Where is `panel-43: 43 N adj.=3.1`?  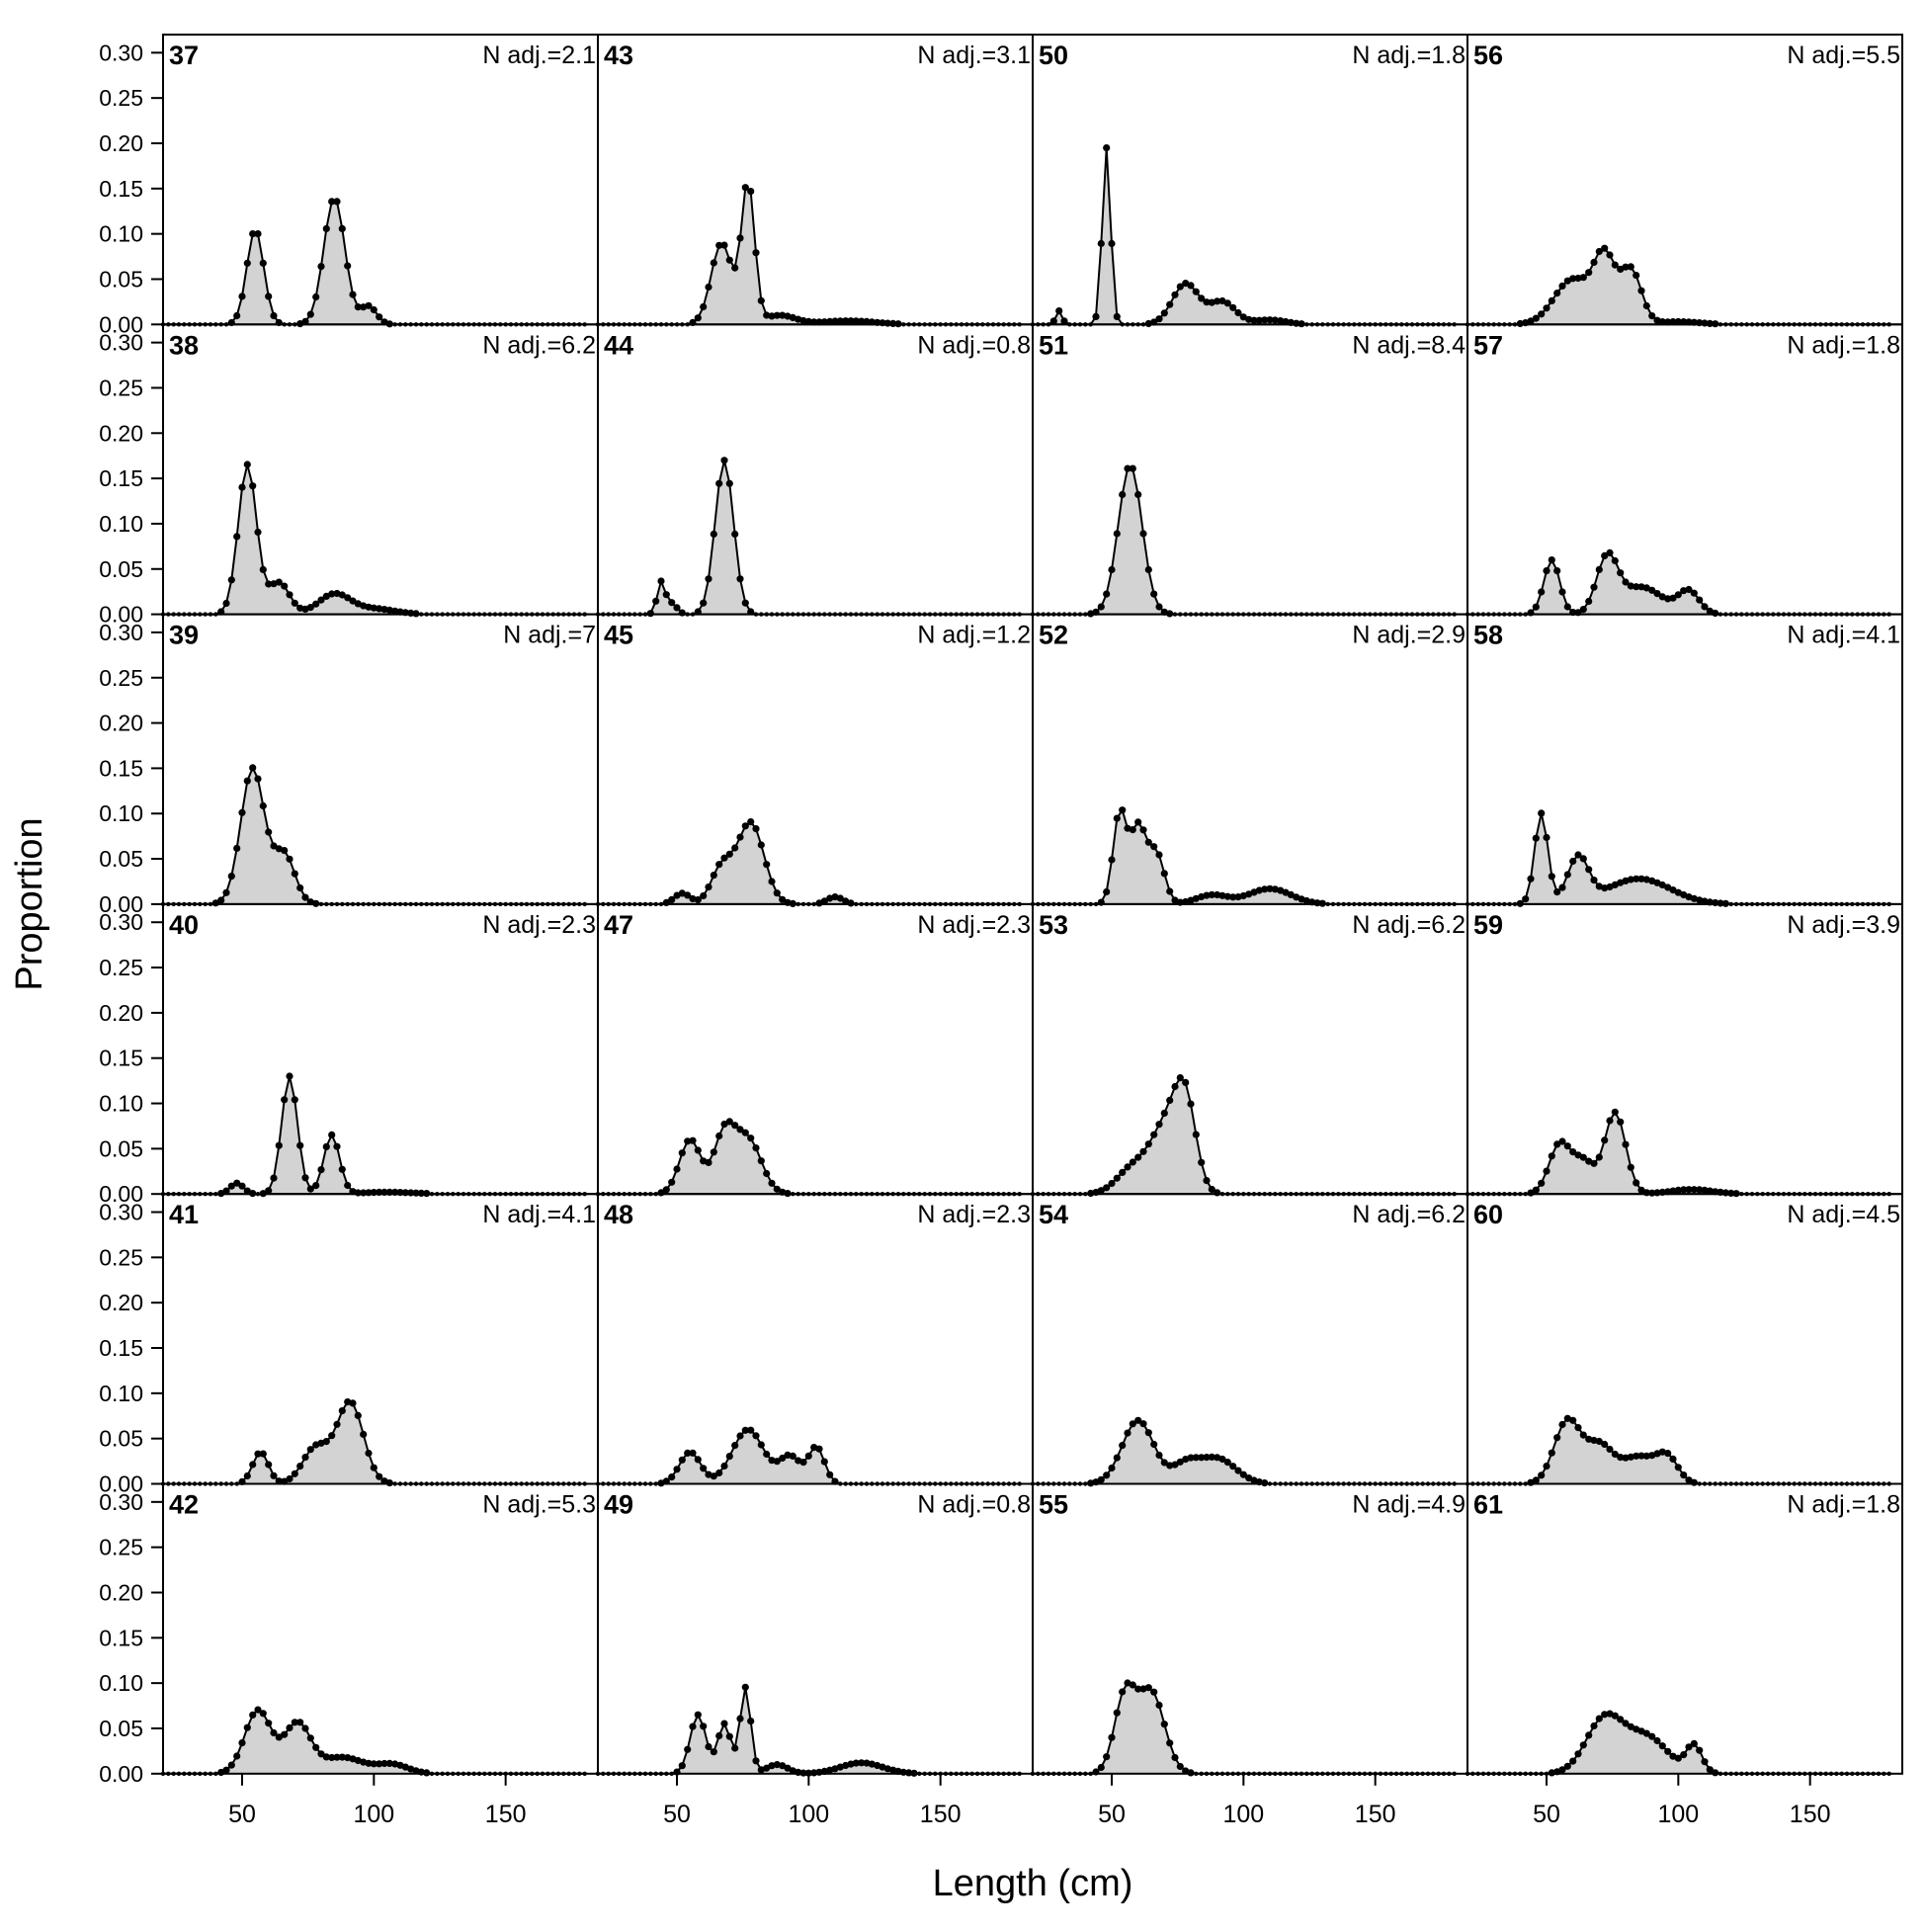
panel-43: 43 N adj.=3.1 is located at coordinates (815, 181).